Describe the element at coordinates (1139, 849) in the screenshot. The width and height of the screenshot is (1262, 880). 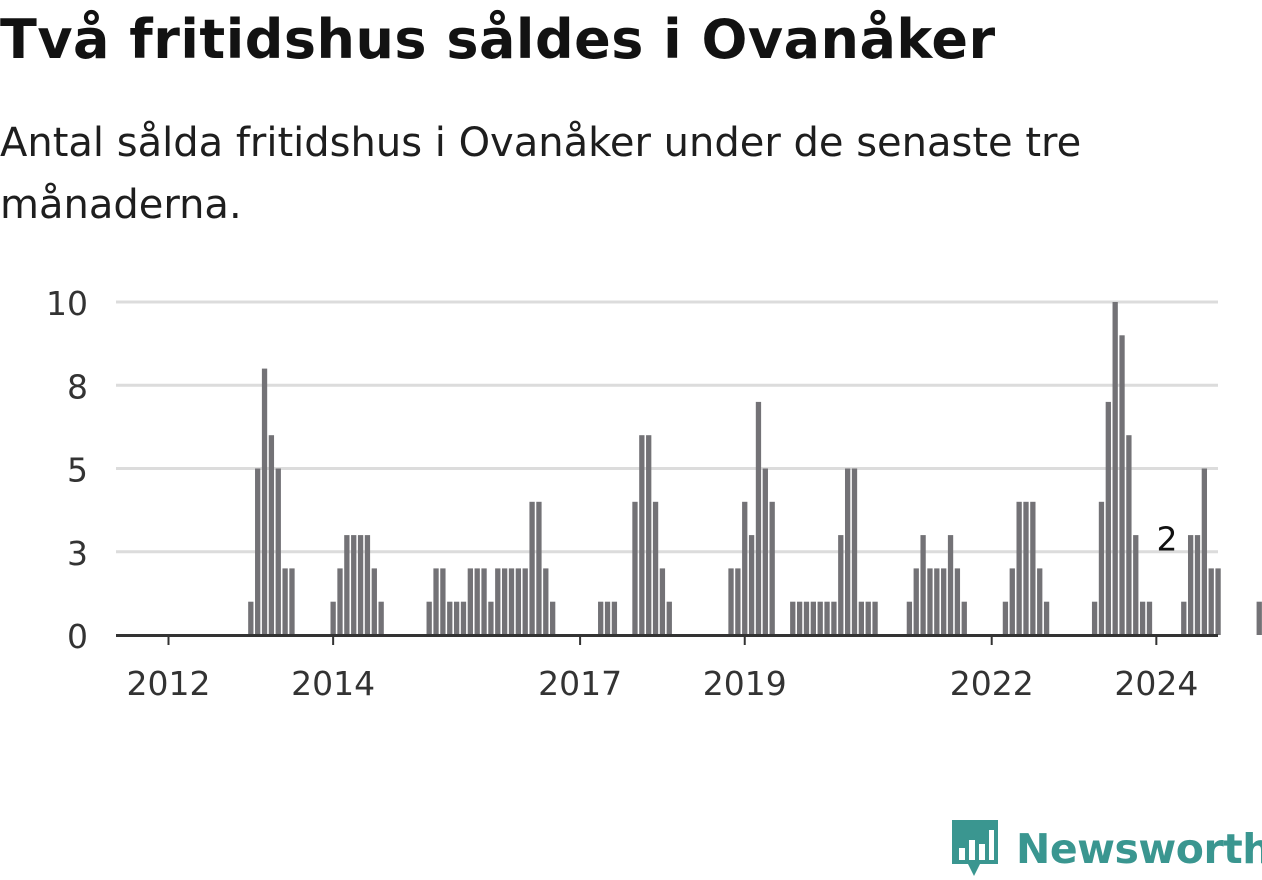
I see `brand-name: Newsworthy` at that location.